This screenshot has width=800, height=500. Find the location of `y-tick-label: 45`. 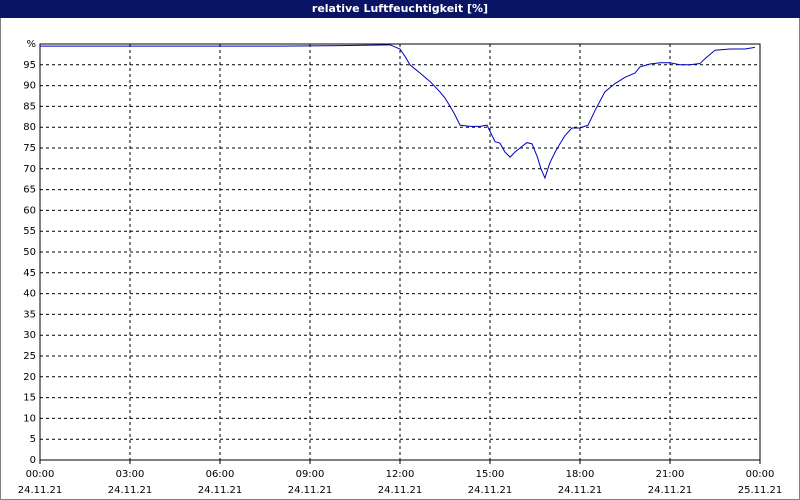

y-tick-label: 45 is located at coordinates (29, 273).